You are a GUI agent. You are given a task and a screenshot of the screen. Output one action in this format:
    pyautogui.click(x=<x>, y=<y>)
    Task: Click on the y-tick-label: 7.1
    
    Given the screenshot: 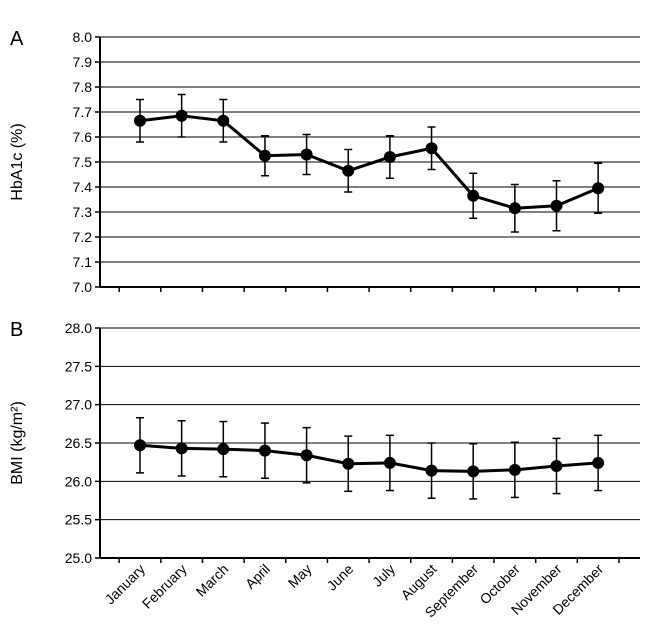 What is the action you would take?
    pyautogui.click(x=83, y=262)
    